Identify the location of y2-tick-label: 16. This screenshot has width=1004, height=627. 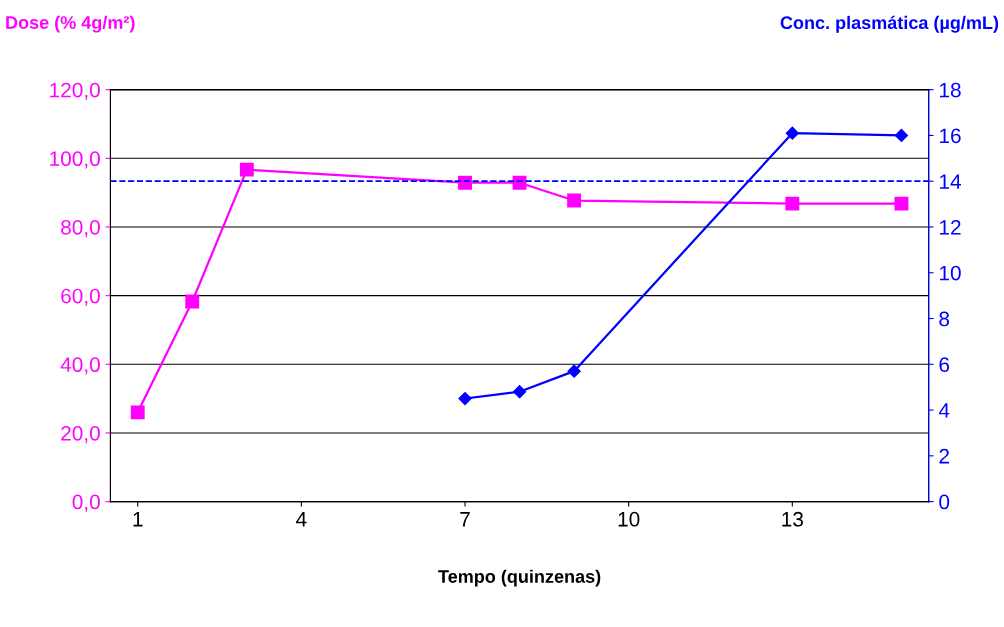
(950, 136).